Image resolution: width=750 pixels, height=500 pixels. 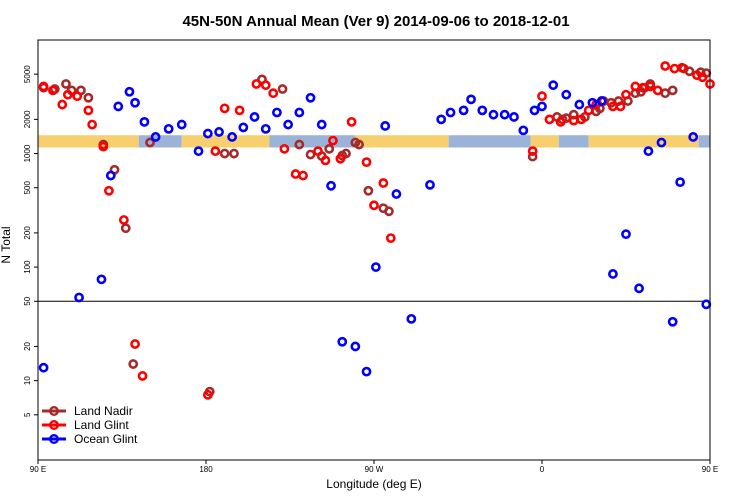 I want to click on legend-label-land-glint: Land Glint, so click(x=101, y=425).